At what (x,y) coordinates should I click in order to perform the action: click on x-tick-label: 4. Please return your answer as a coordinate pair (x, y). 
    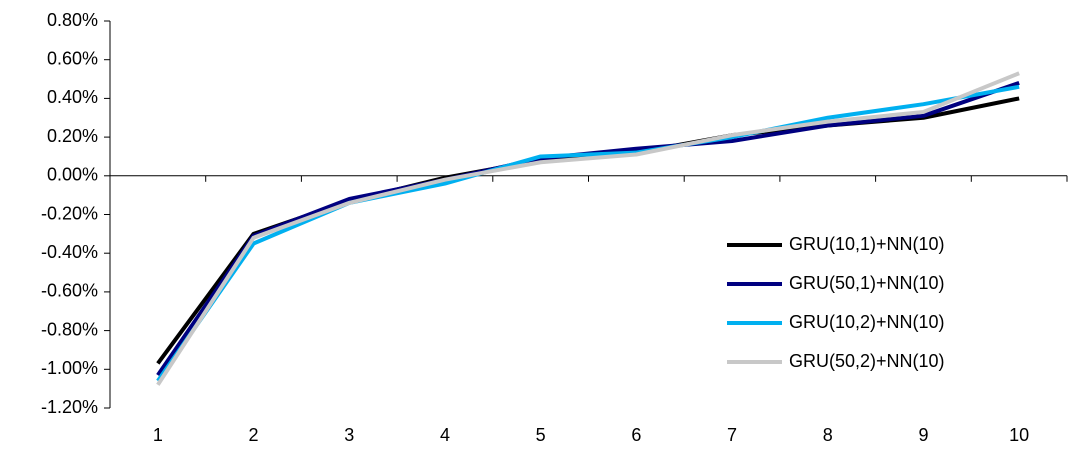
    Looking at the image, I should click on (445, 435).